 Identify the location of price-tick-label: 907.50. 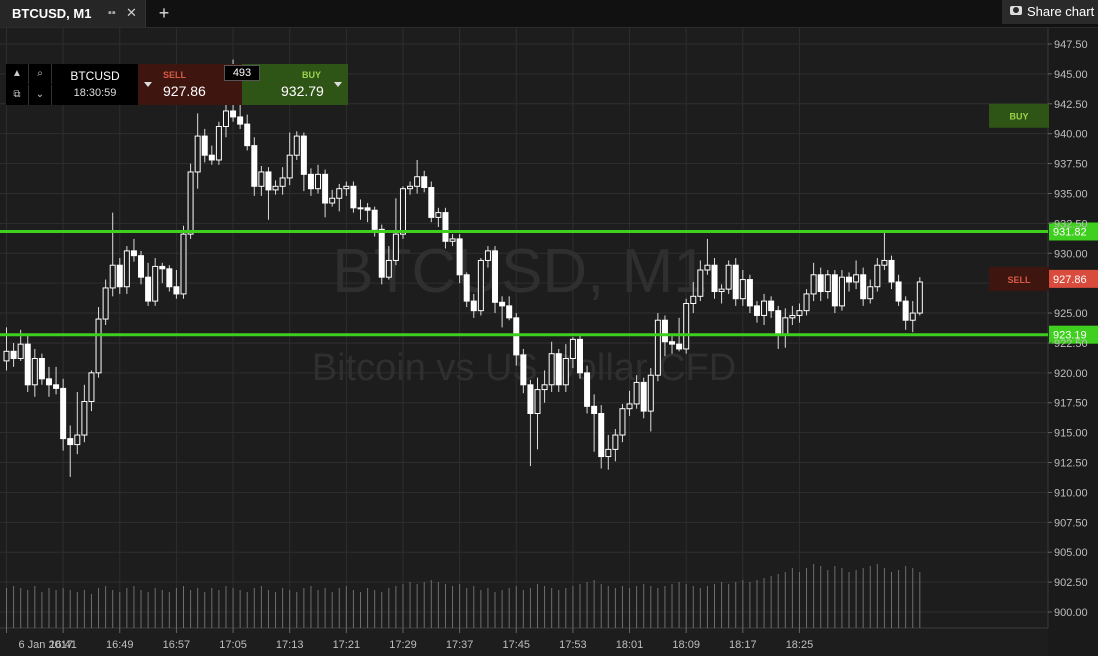
(1071, 523).